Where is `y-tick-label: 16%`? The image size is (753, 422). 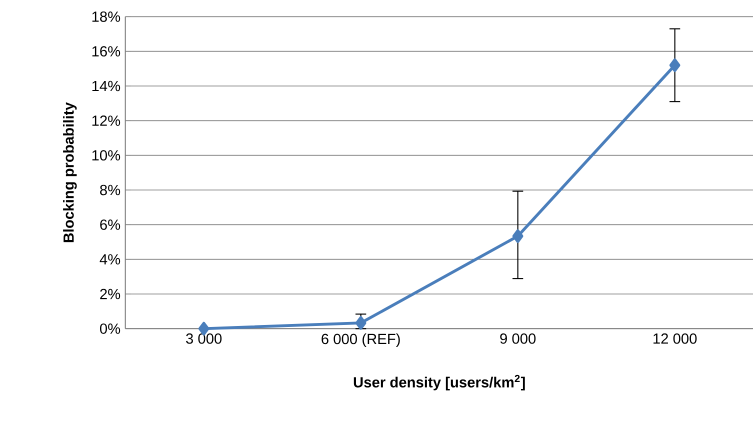
y-tick-label: 16% is located at coordinates (106, 51).